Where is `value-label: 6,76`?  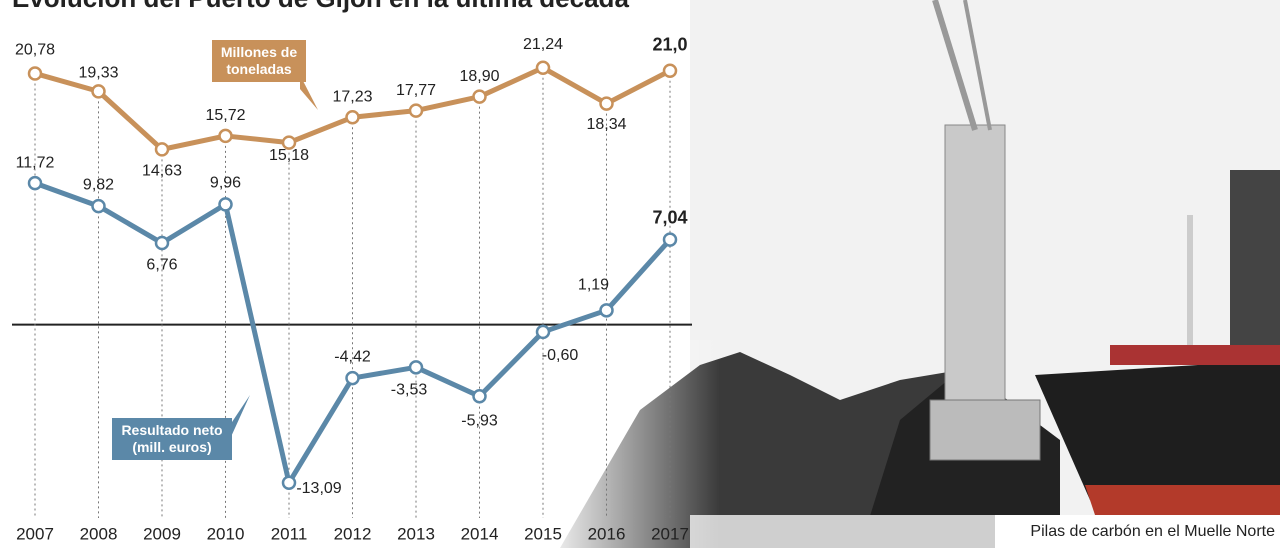 value-label: 6,76 is located at coordinates (161, 264).